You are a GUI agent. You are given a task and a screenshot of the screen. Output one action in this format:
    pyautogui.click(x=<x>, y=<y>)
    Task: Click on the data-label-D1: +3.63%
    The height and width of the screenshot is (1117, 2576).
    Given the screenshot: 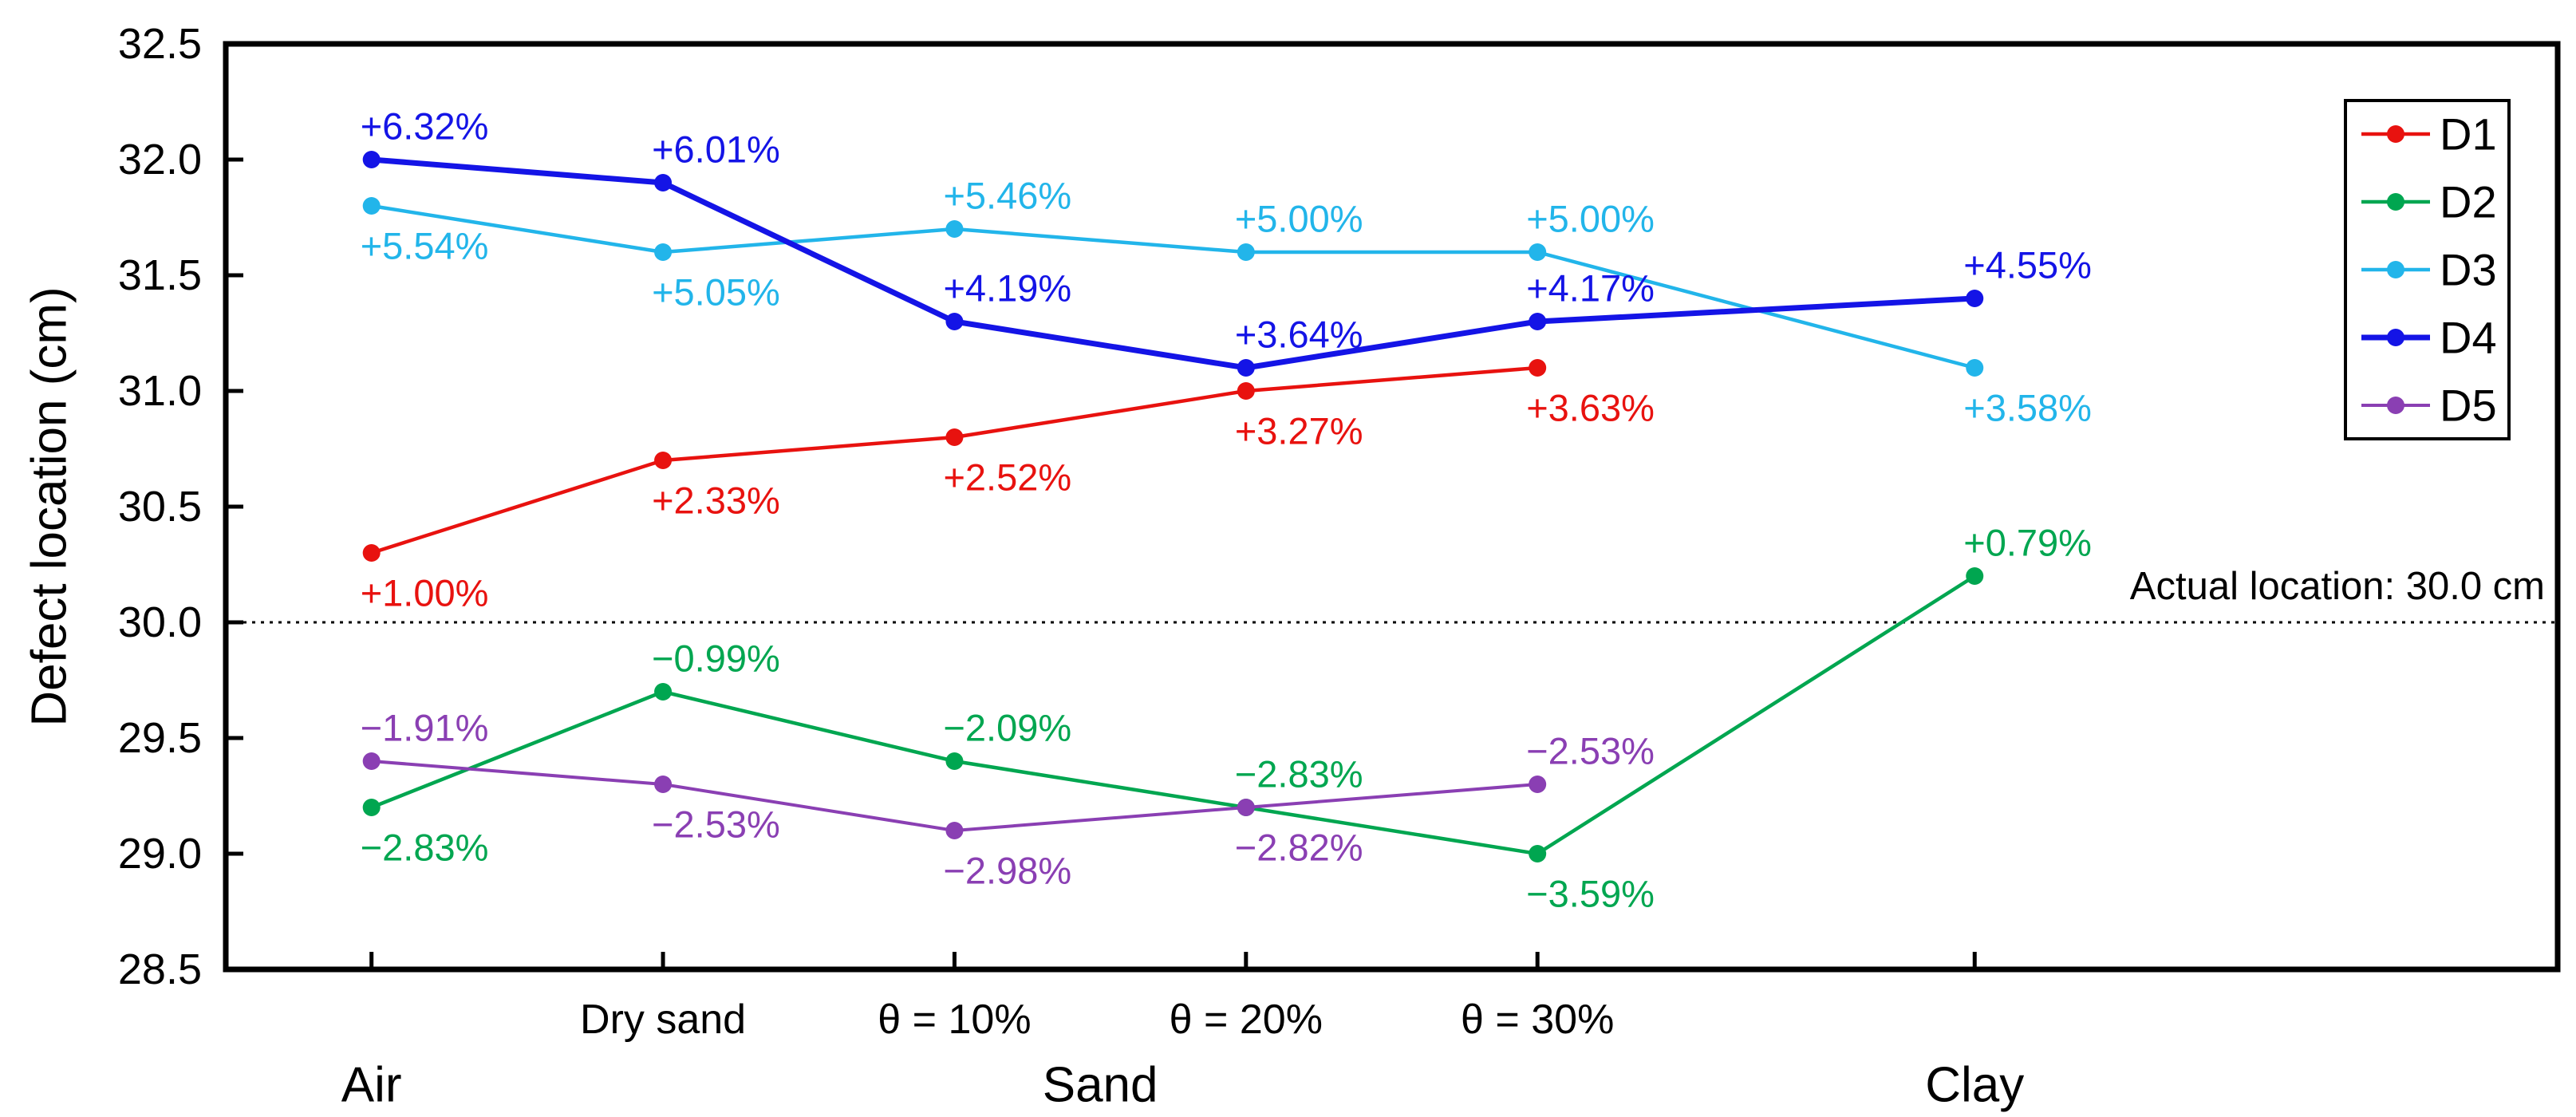 What is the action you would take?
    pyautogui.click(x=1591, y=408)
    